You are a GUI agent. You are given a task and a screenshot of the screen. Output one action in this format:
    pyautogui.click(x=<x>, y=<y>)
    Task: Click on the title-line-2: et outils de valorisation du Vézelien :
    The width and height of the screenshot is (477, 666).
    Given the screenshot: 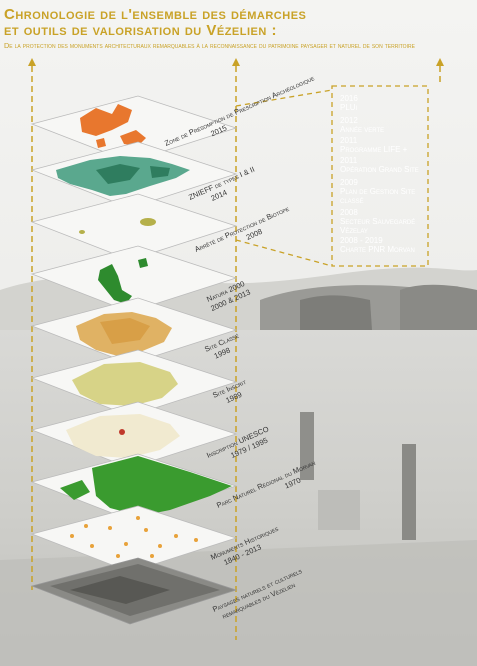 What is the action you would take?
    pyautogui.click(x=140, y=30)
    